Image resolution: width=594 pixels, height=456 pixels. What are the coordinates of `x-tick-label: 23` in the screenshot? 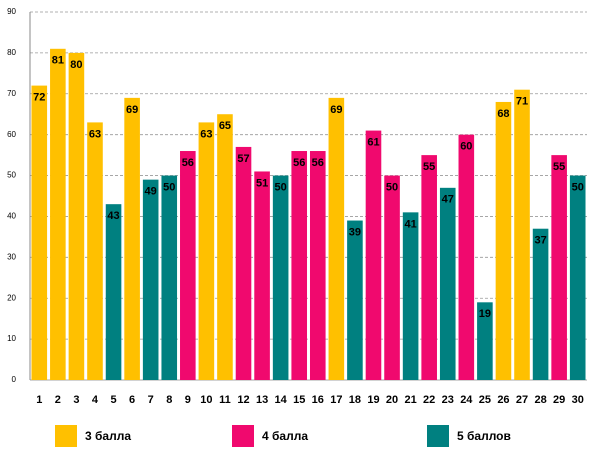 It's located at (448, 400).